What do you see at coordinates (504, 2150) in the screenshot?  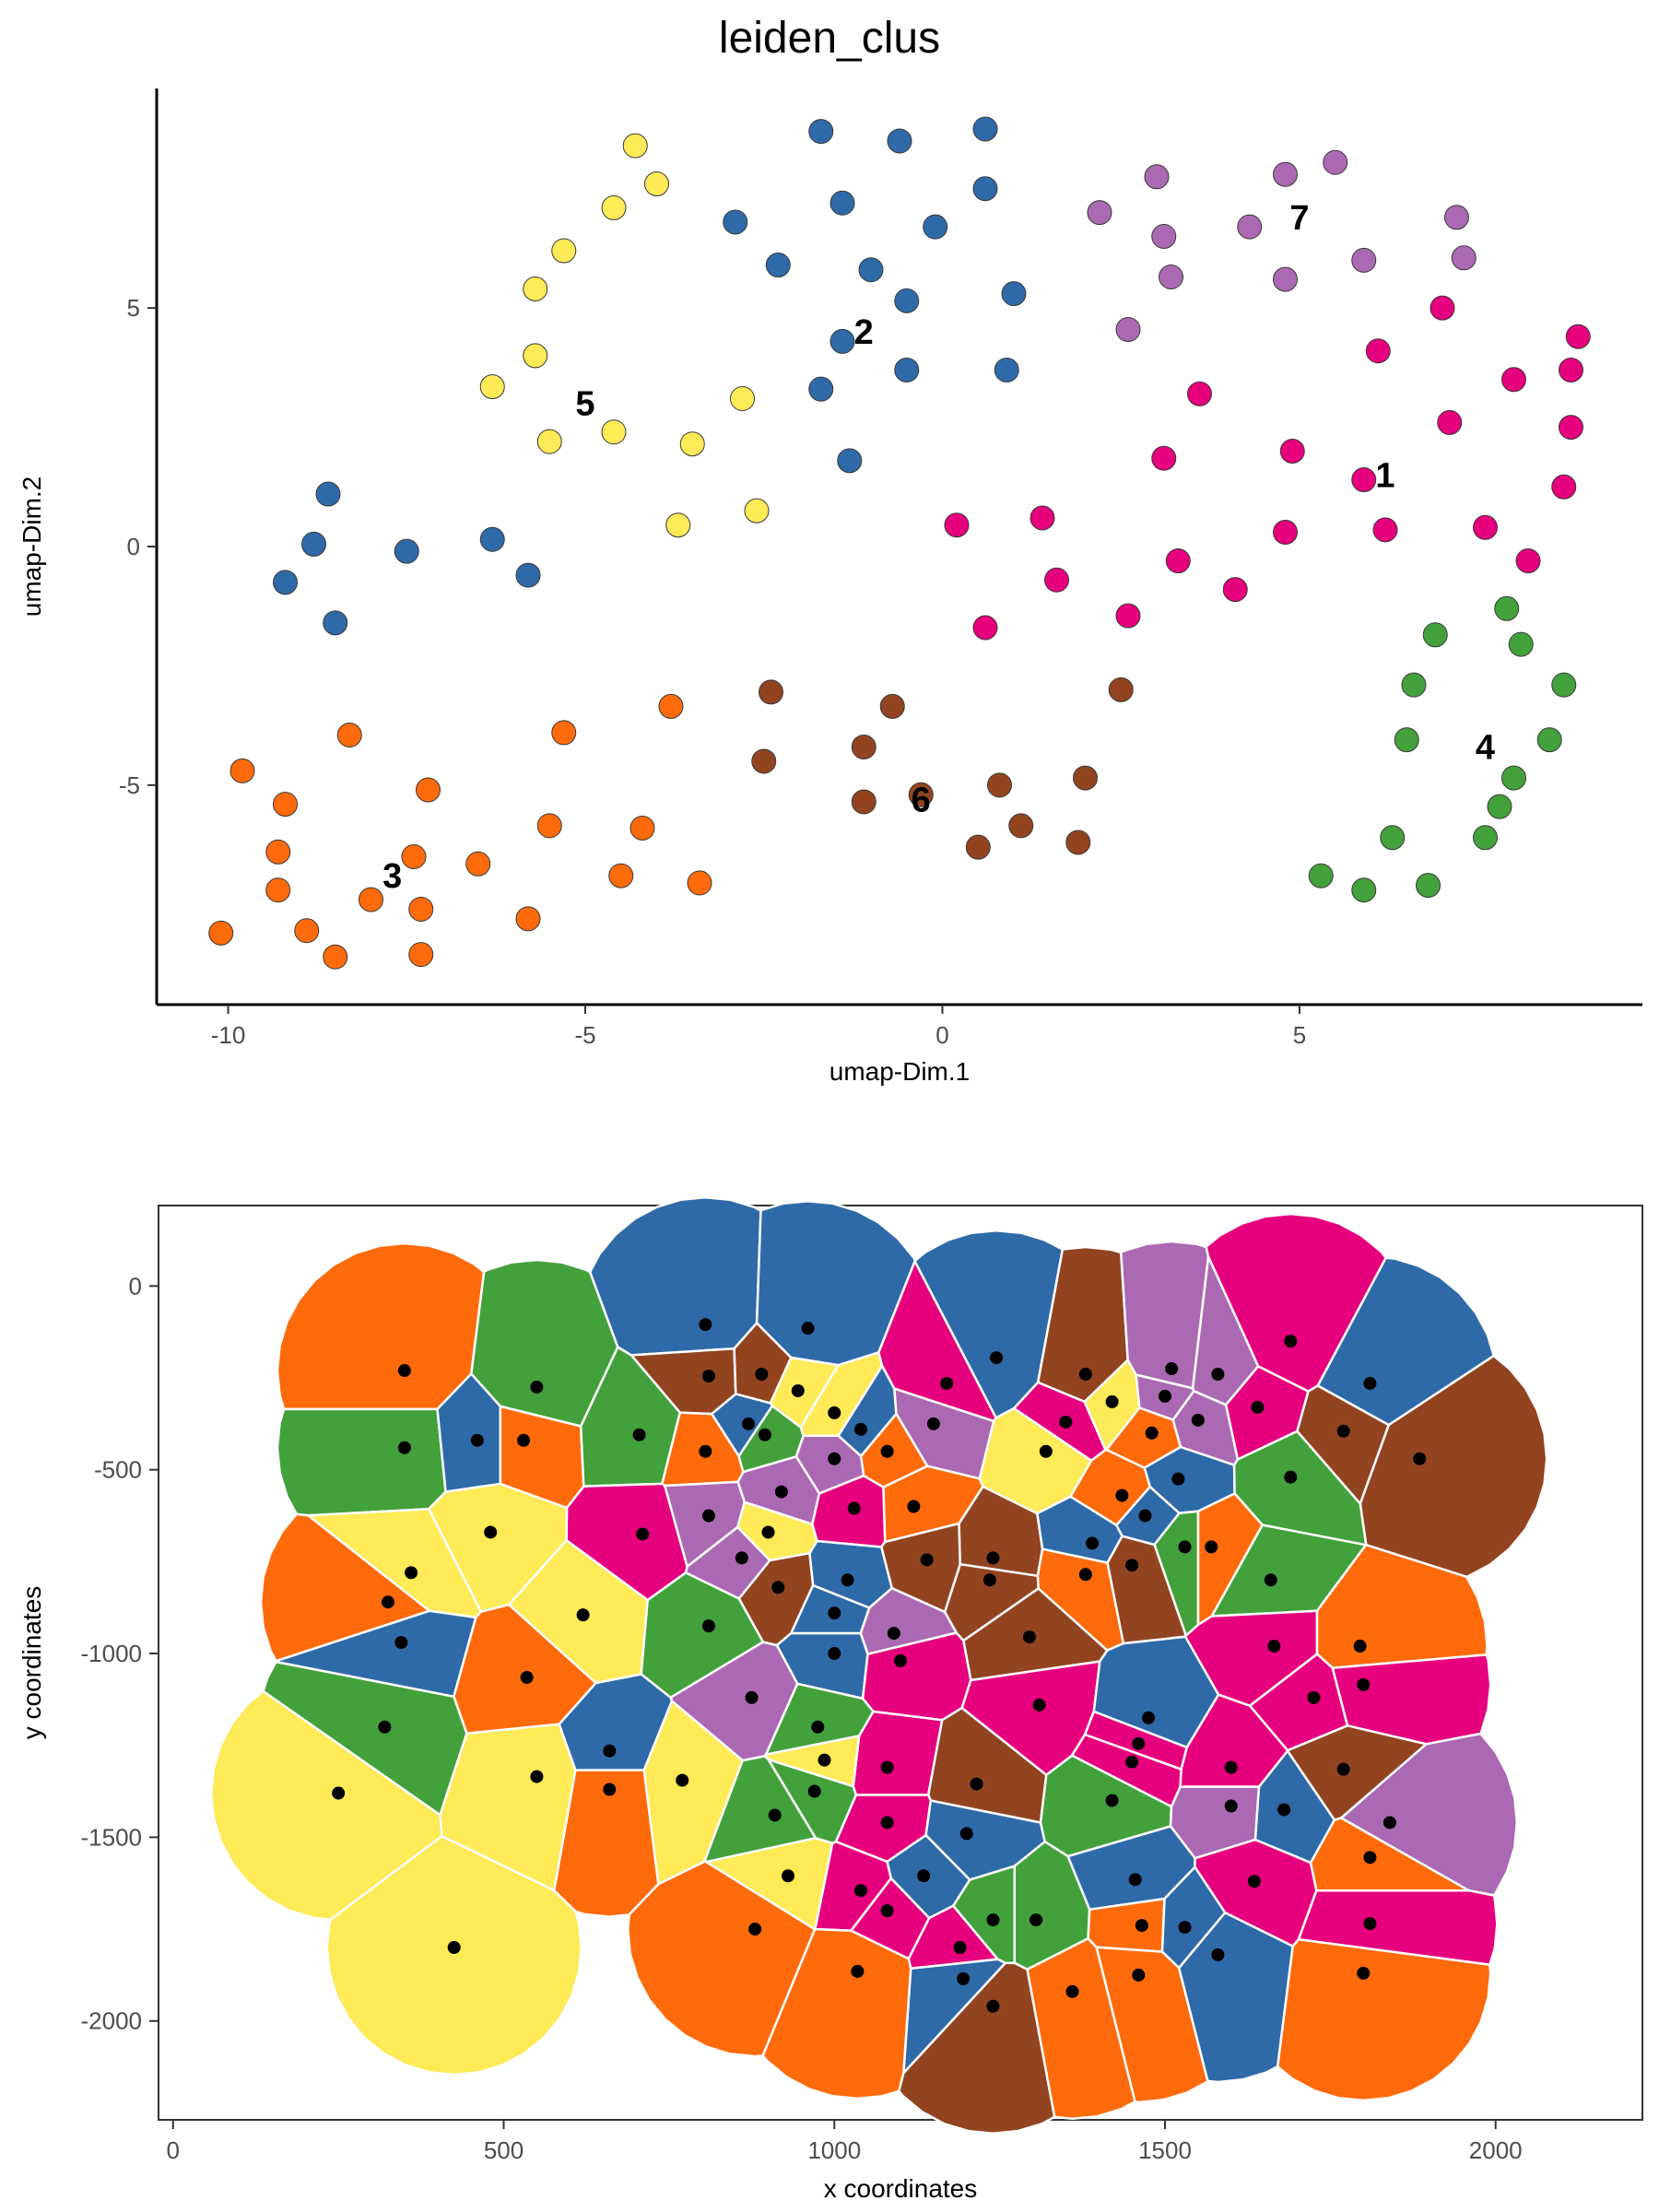 I see `x-tick-label: 500` at bounding box center [504, 2150].